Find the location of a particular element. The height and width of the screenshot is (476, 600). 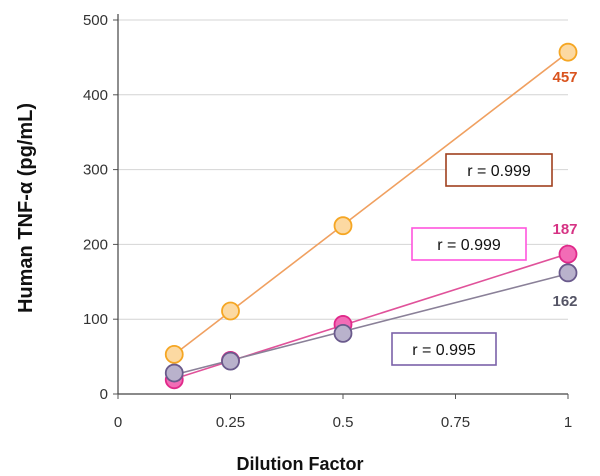

y-tick-label: 0 is located at coordinates (104, 394).